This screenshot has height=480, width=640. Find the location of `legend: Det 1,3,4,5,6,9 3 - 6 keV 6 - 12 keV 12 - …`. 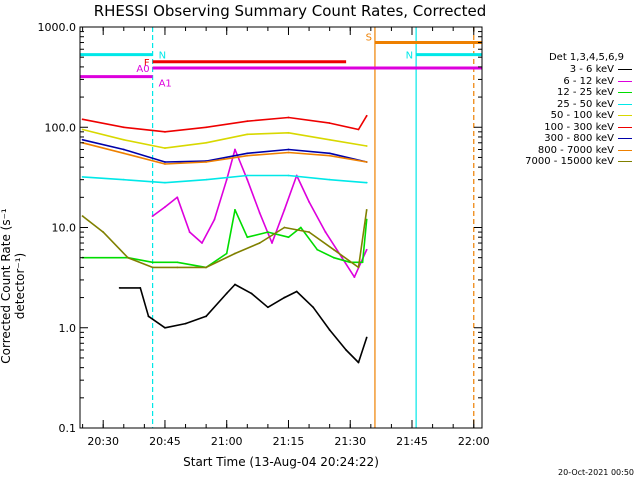

legend: Det 1,3,4,5,6,9 3 - 6 keV 6 - 12 keV 12 - … is located at coordinates (558, 110).